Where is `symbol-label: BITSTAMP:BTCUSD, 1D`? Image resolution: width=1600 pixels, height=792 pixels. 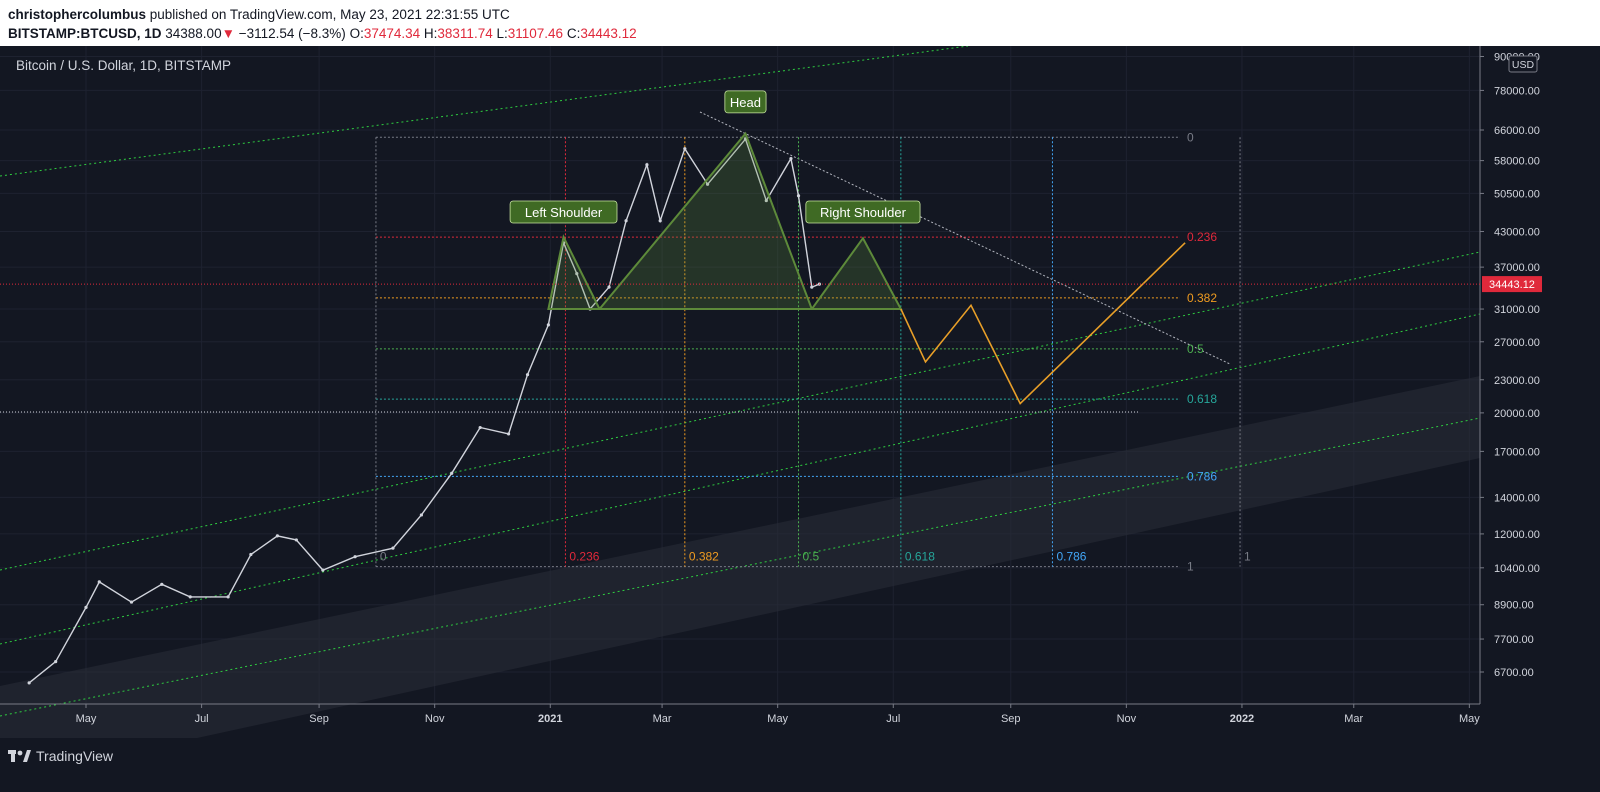
symbol-label: BITSTAMP:BTCUSD, 1D is located at coordinates (85, 33).